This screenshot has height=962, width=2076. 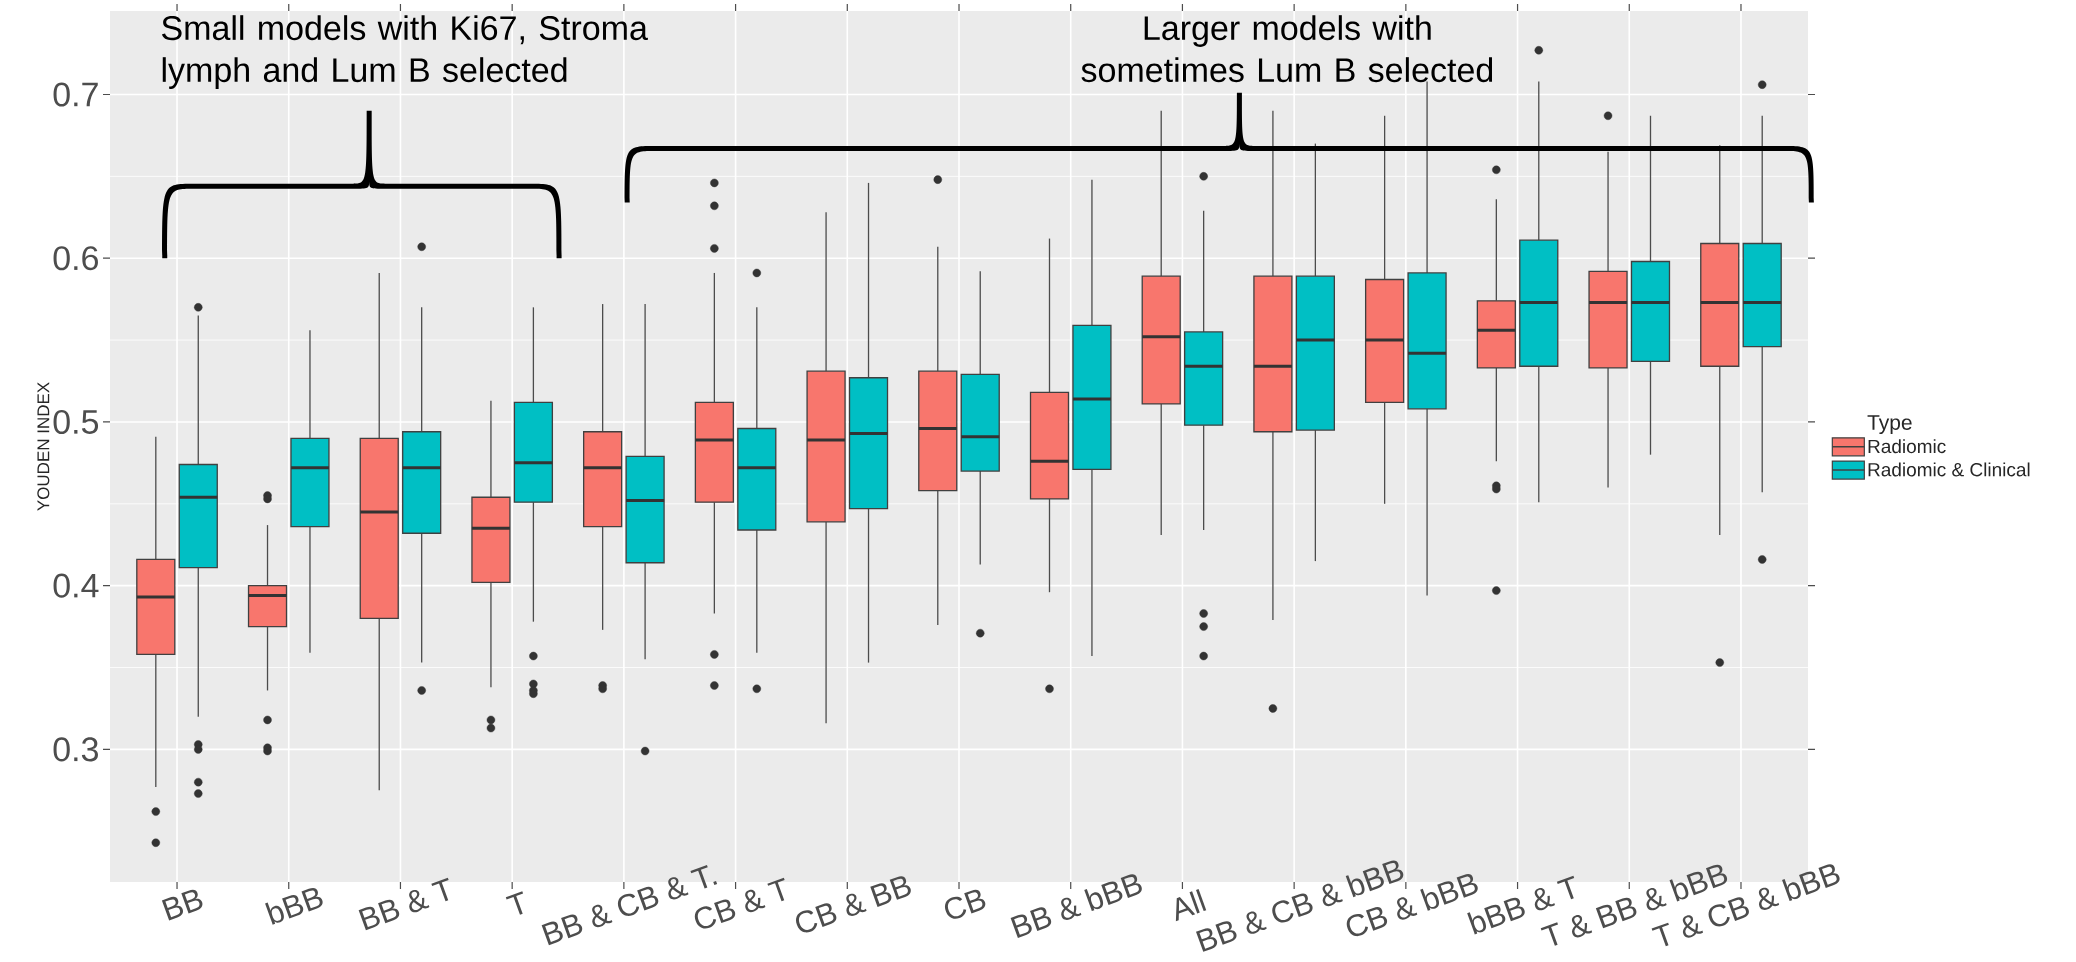 What do you see at coordinates (1949, 469) in the screenshot?
I see `legend-label: Radiomic & Clinical` at bounding box center [1949, 469].